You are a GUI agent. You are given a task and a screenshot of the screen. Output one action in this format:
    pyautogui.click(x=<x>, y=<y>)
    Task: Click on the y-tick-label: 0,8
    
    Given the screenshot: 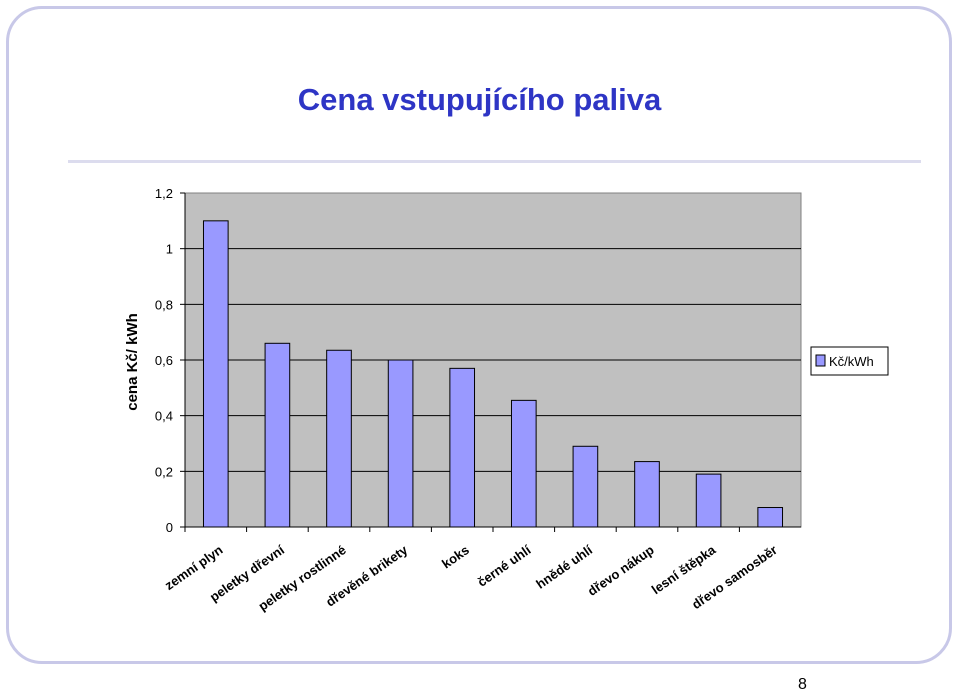 What is the action you would take?
    pyautogui.click(x=164, y=304)
    